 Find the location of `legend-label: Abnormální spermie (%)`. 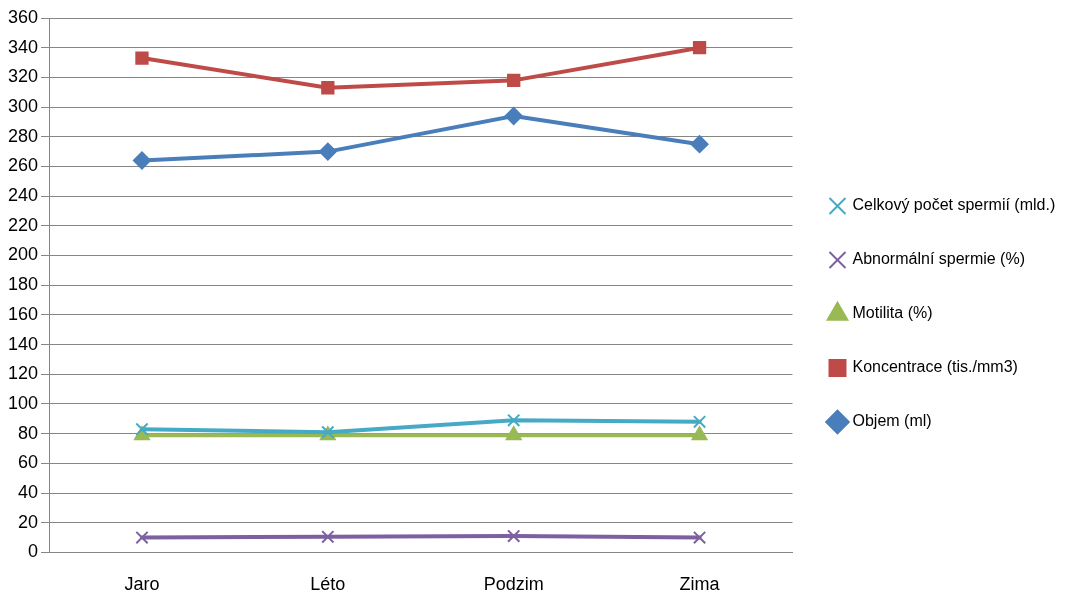

legend-label: Abnormální spermie (%) is located at coordinates (938, 259).